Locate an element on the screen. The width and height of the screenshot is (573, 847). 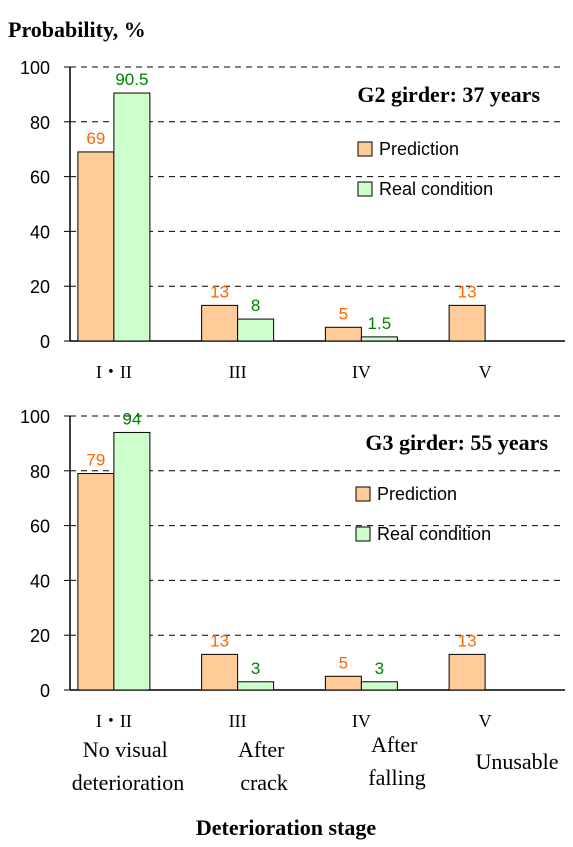
stage-desc-3-line-1: After is located at coordinates (394, 744).